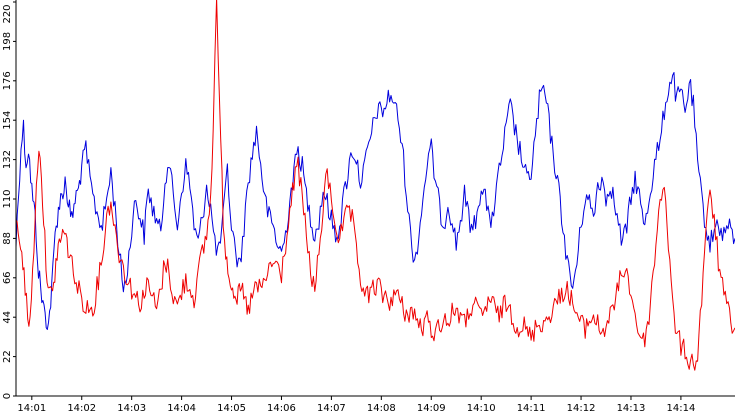 The image size is (735, 415). What do you see at coordinates (7, 317) in the screenshot?
I see `y-tick-label: 44` at bounding box center [7, 317].